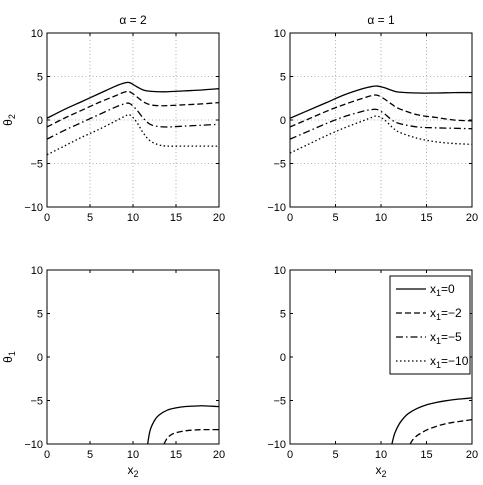 This screenshot has height=485, width=483. Describe the element at coordinates (446, 338) in the screenshot. I see `legend-label: x1=−5` at that location.